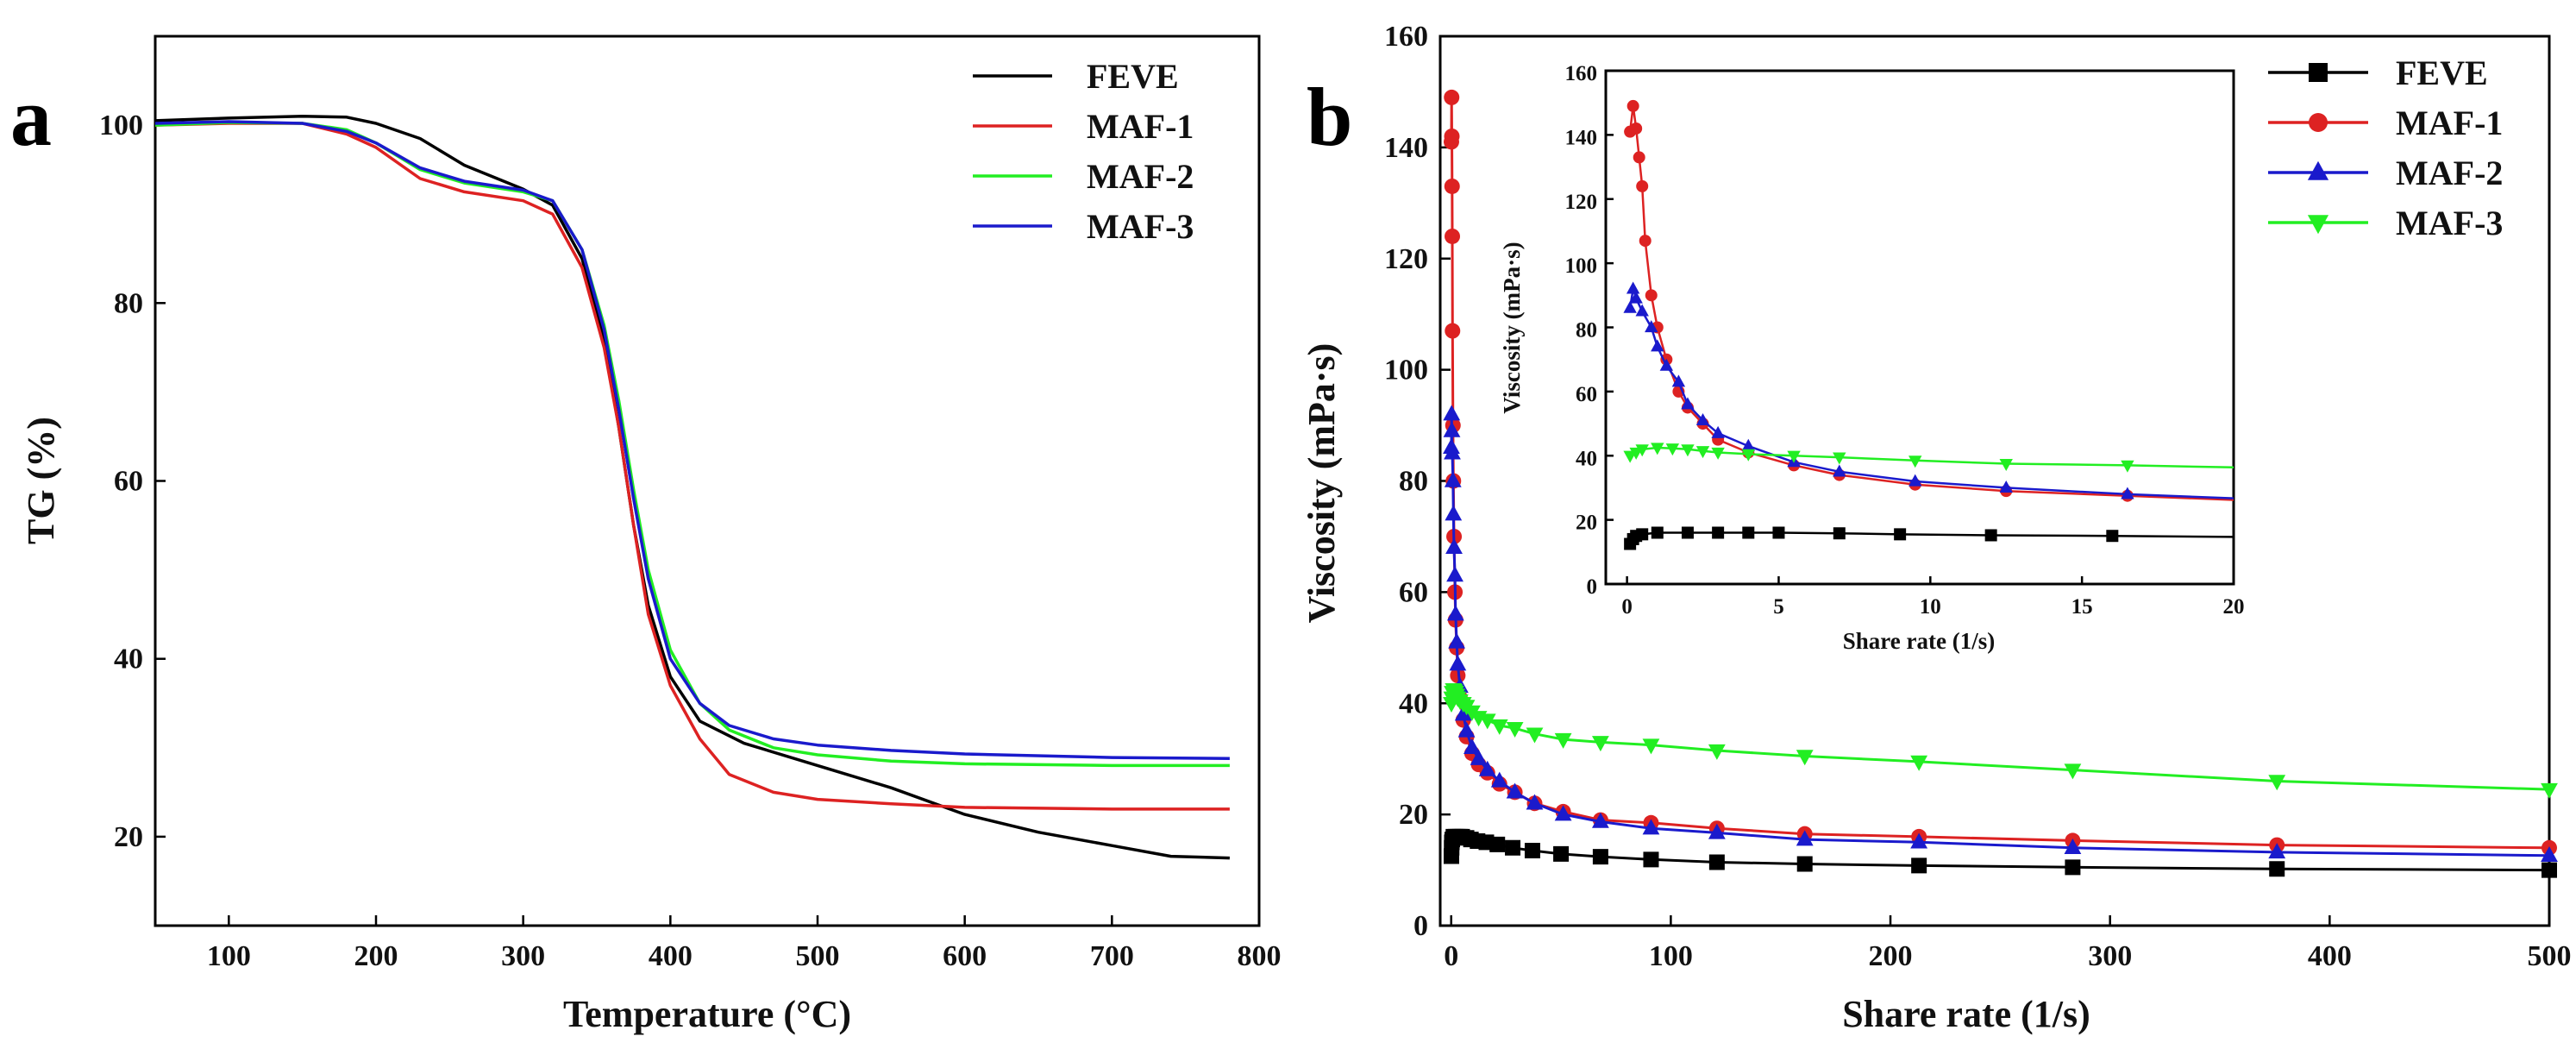  Describe the element at coordinates (1671, 956) in the screenshot. I see `panel-b-x-tick-label: 100` at that location.